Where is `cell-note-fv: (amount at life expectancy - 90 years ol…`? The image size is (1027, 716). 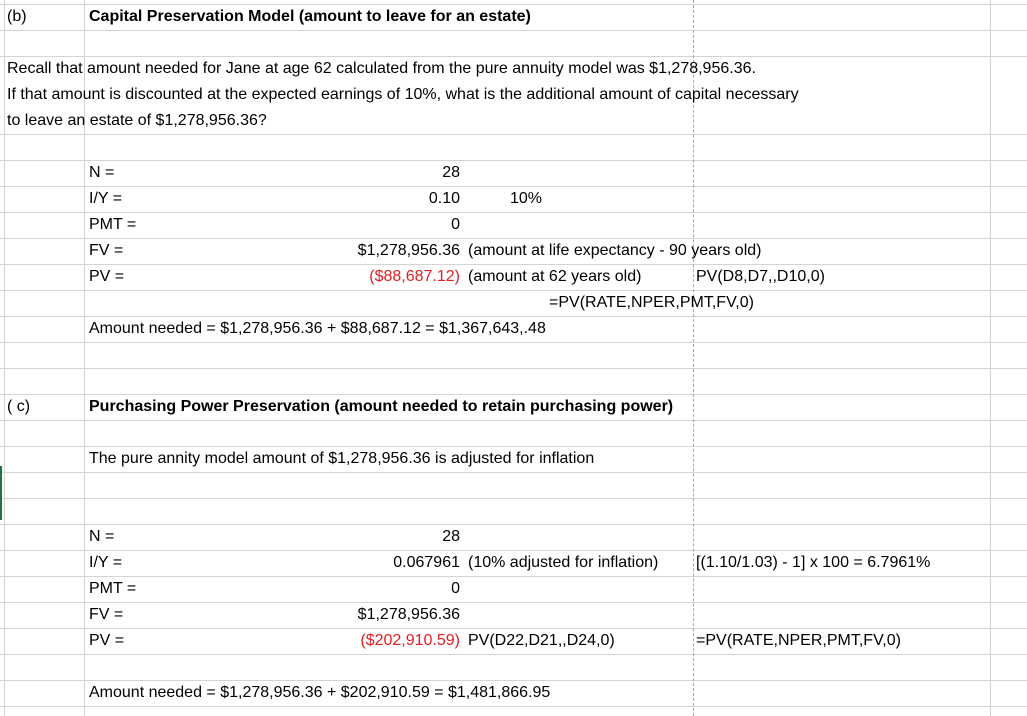
cell-note-fv: (amount at life expectancy - 90 years ol… is located at coordinates (615, 250).